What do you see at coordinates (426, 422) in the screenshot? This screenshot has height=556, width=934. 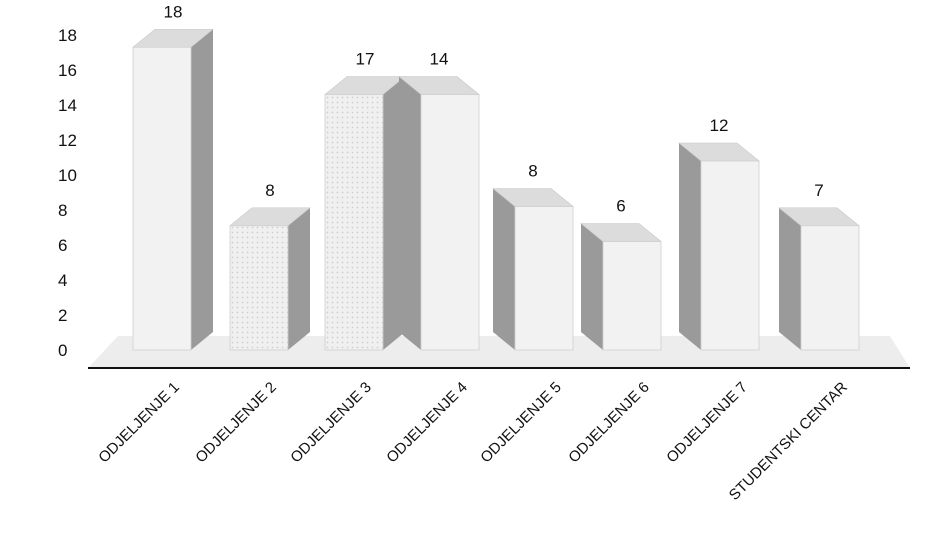 I see `category-label: ODJELJENJE 4` at bounding box center [426, 422].